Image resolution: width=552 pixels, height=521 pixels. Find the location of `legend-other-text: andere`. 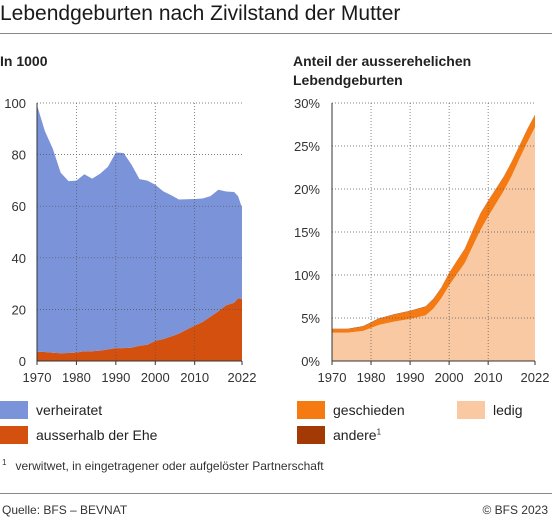

legend-other-text: andere is located at coordinates (355, 435).